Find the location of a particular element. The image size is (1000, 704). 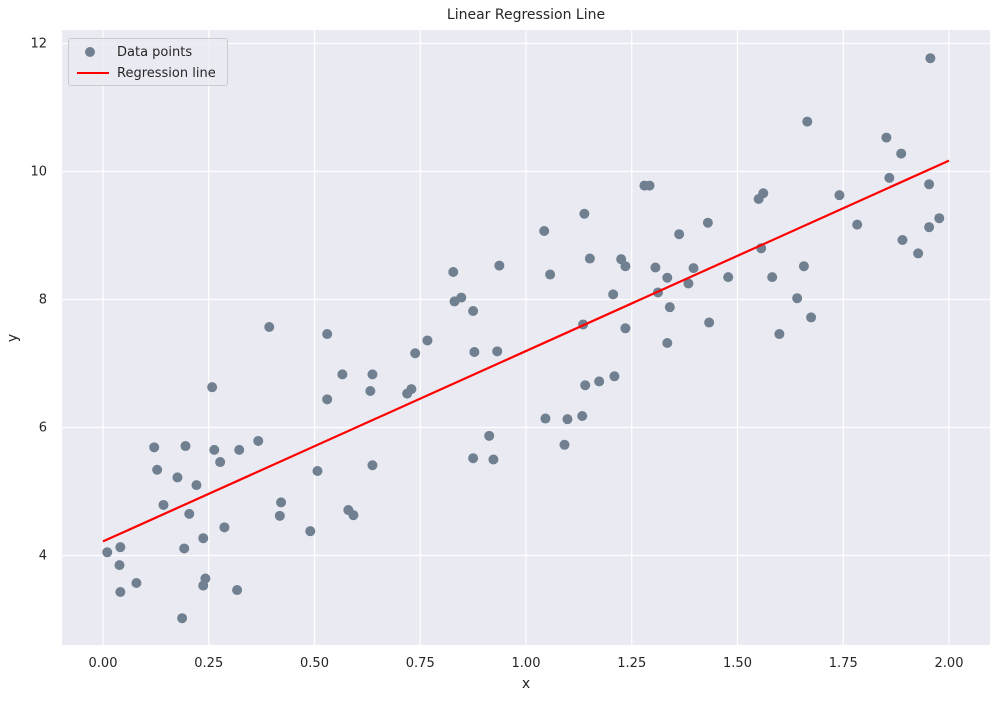

x-tick-label: 1.75 is located at coordinates (843, 663).